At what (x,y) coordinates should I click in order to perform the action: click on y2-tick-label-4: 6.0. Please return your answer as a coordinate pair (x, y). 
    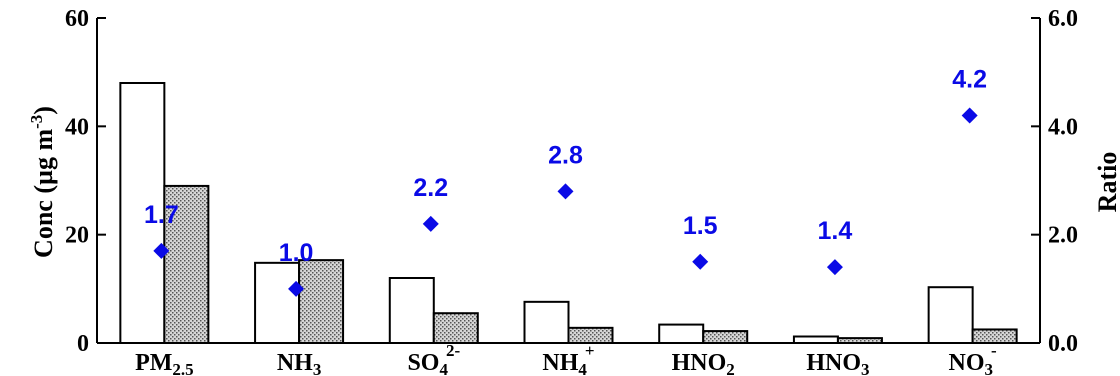
    Looking at the image, I should click on (1063, 19).